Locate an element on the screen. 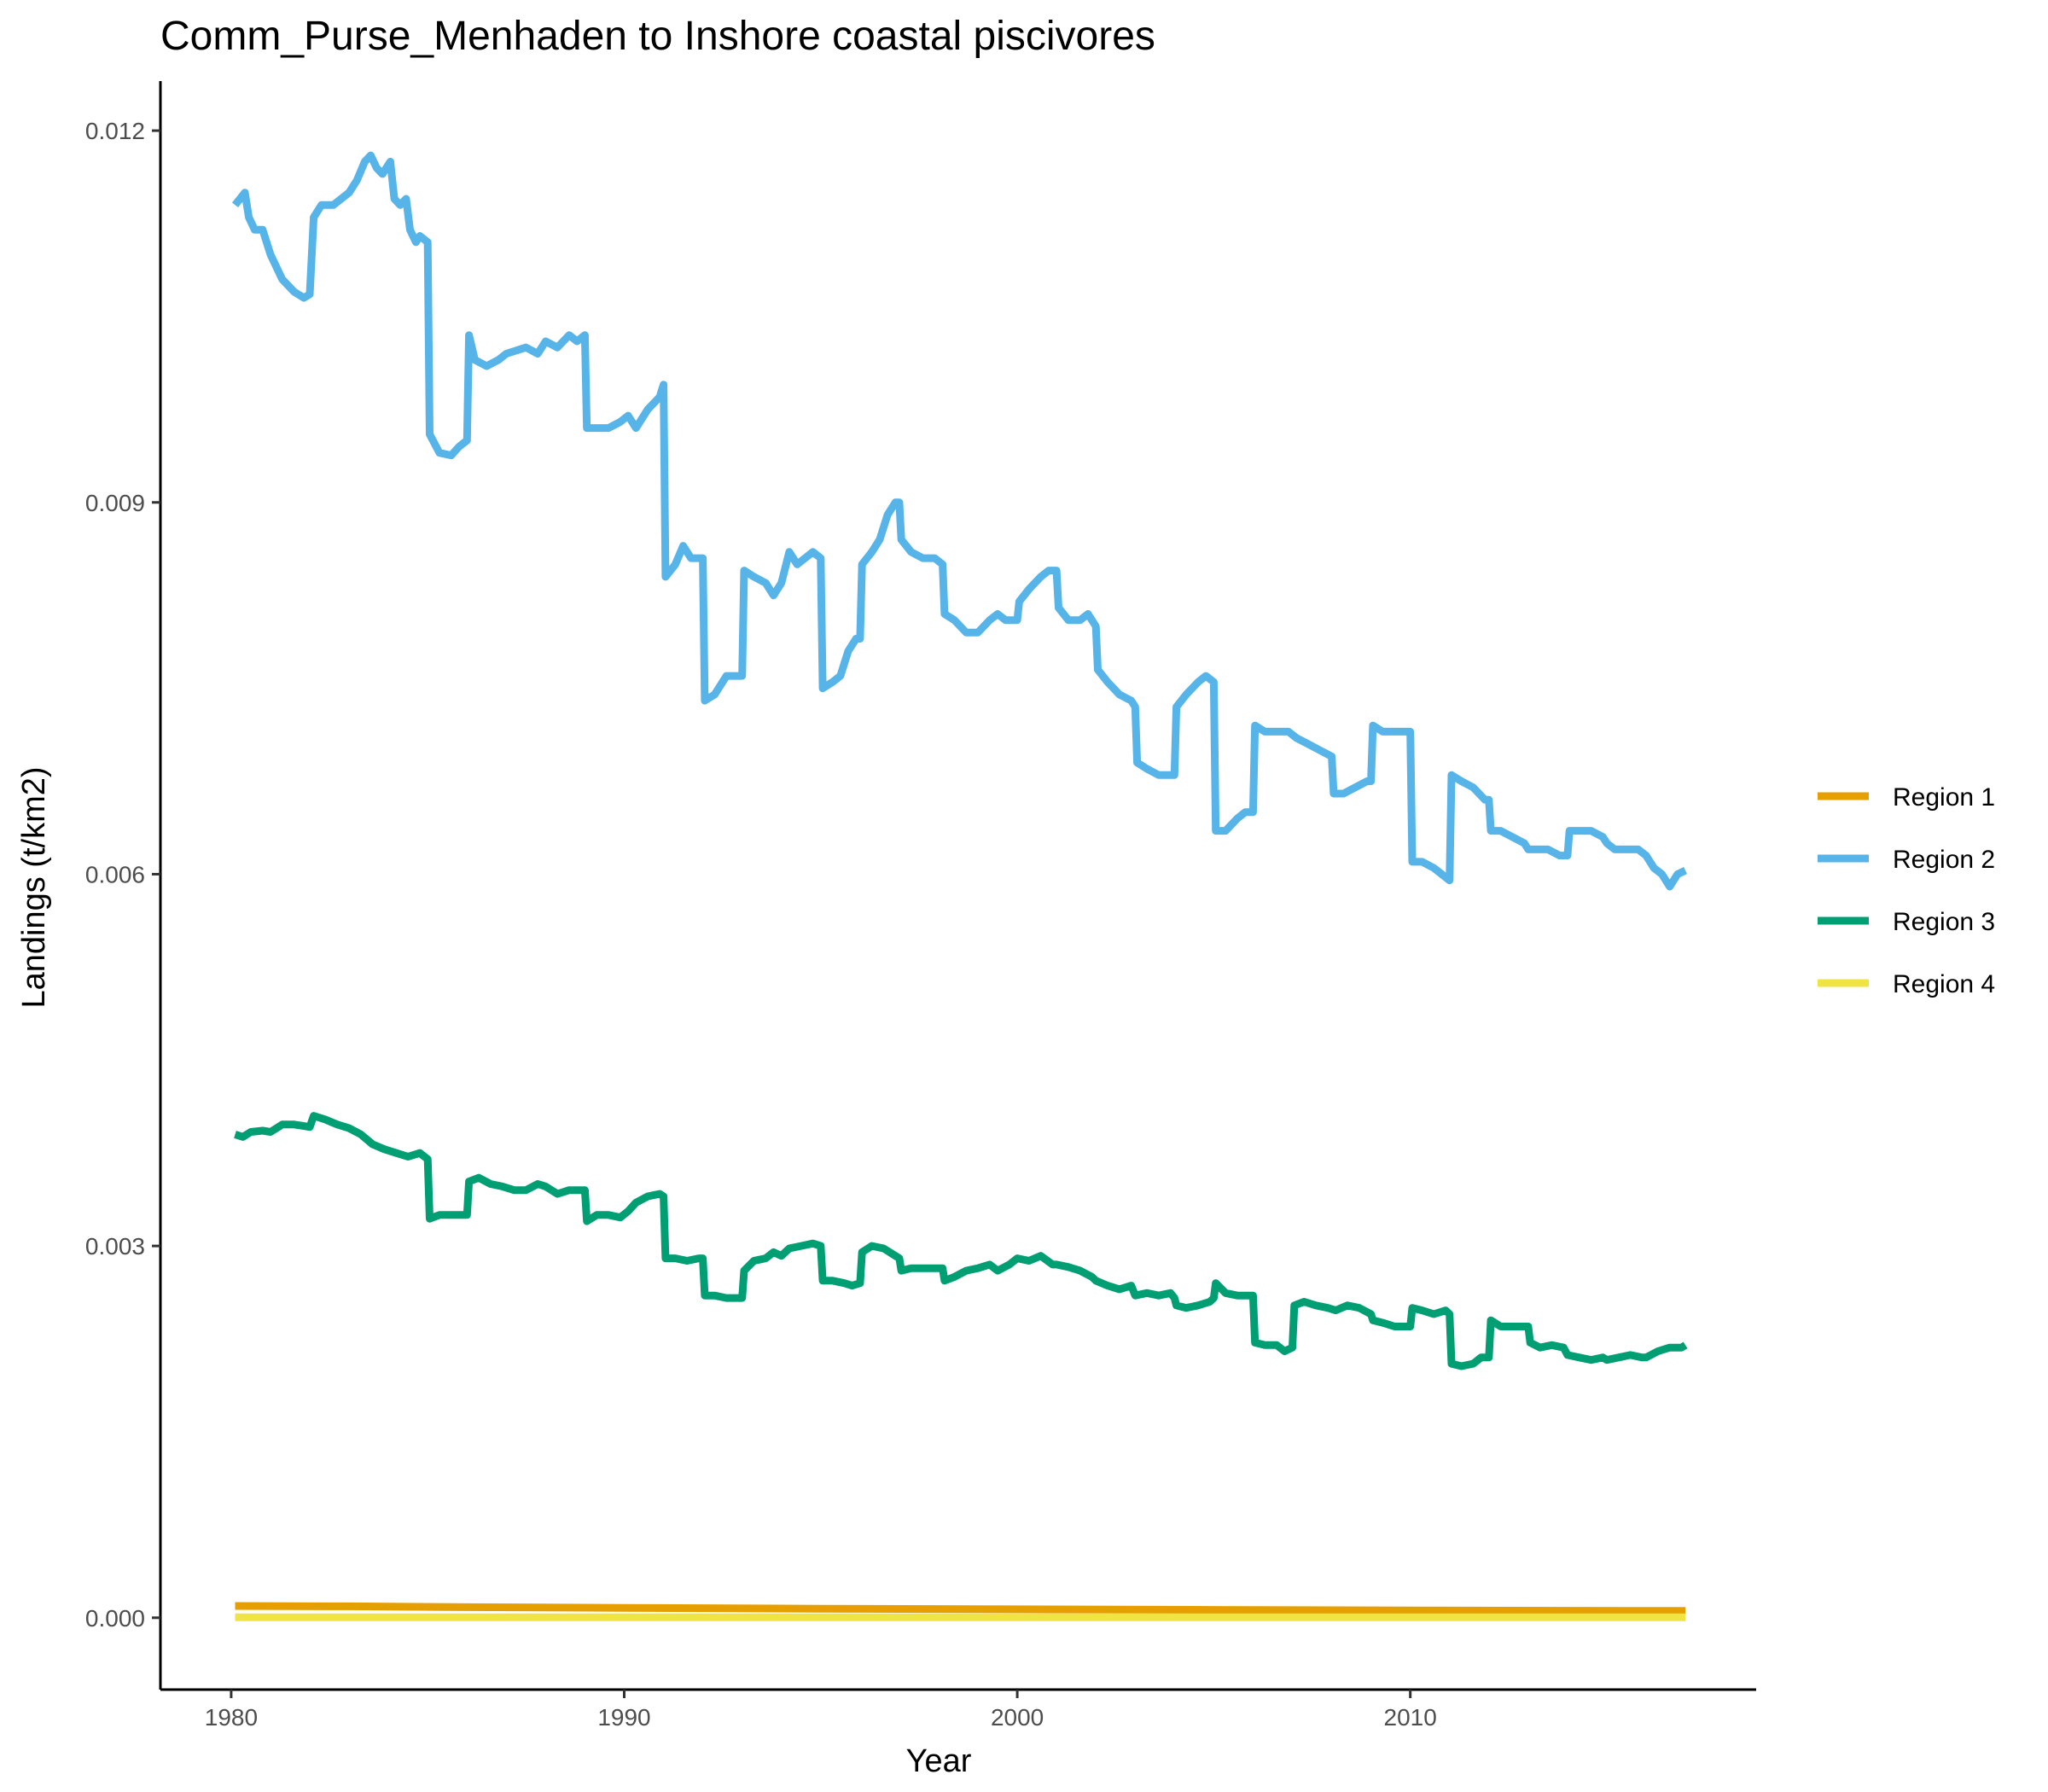 This screenshot has height=1792, width=2048. x-axis-ticks: 1980 1990 2000 2010 is located at coordinates (821, 1710).